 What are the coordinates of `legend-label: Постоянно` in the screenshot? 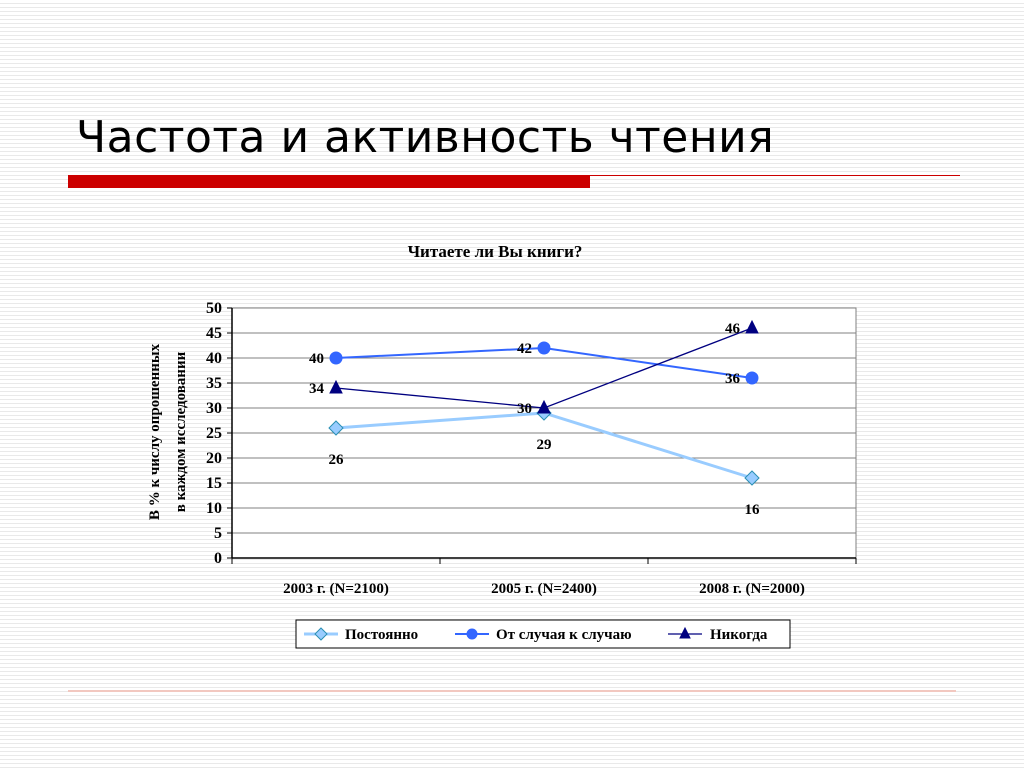 It's located at (381, 635).